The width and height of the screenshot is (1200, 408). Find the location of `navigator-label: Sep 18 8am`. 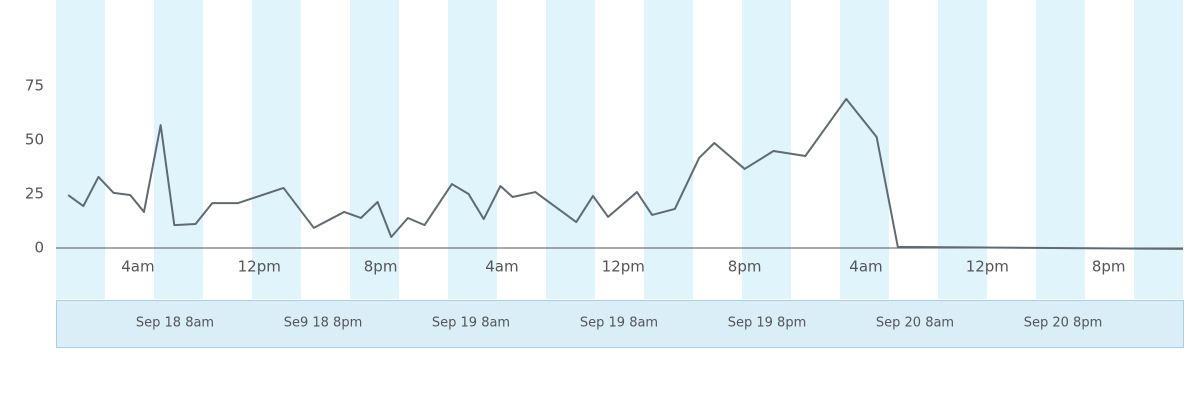

navigator-label: Sep 18 8am is located at coordinates (175, 323).